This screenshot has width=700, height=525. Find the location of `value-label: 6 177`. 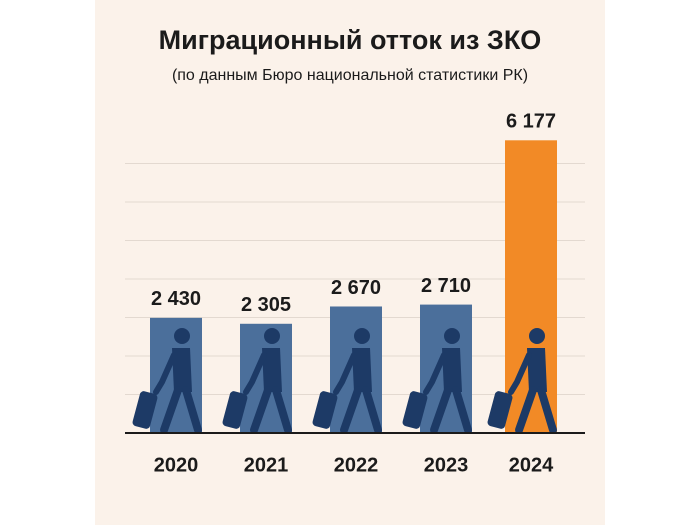

value-label: 6 177 is located at coordinates (531, 122).